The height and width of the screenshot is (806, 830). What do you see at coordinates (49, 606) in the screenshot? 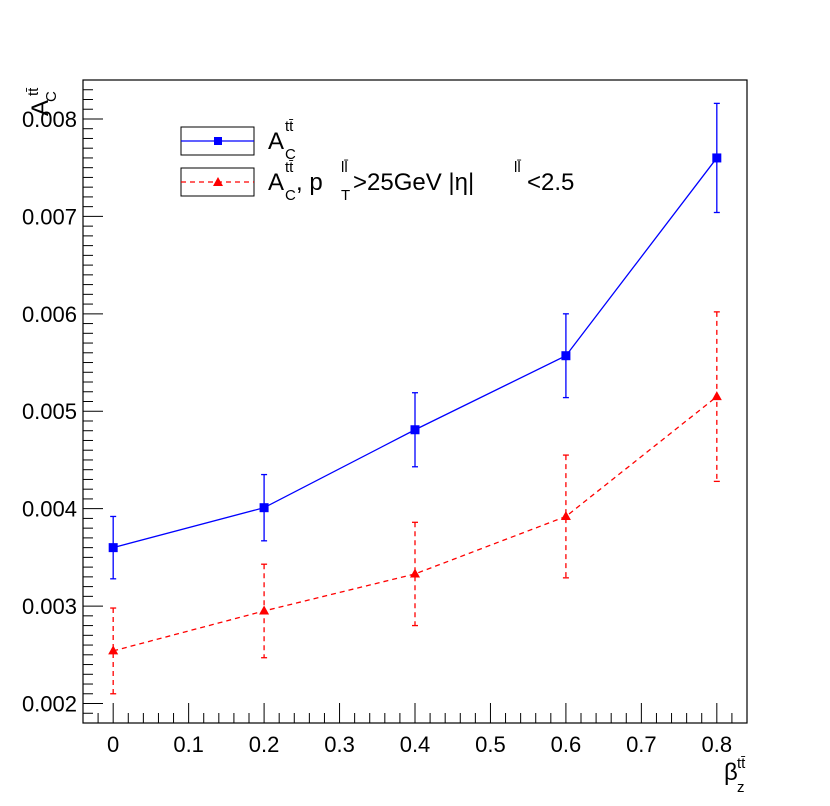
I see `y-tick-label: 0.003` at bounding box center [49, 606].